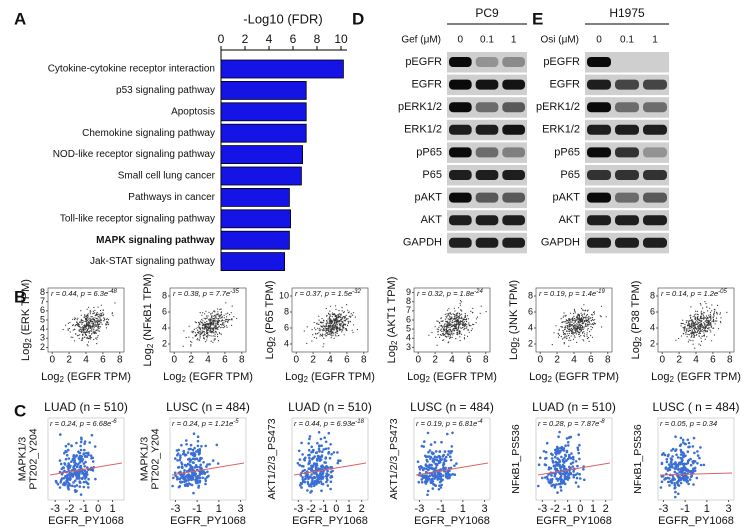 This screenshot has width=745, height=530. Describe the element at coordinates (671, 379) in the screenshot. I see `log-base: 2` at that location.